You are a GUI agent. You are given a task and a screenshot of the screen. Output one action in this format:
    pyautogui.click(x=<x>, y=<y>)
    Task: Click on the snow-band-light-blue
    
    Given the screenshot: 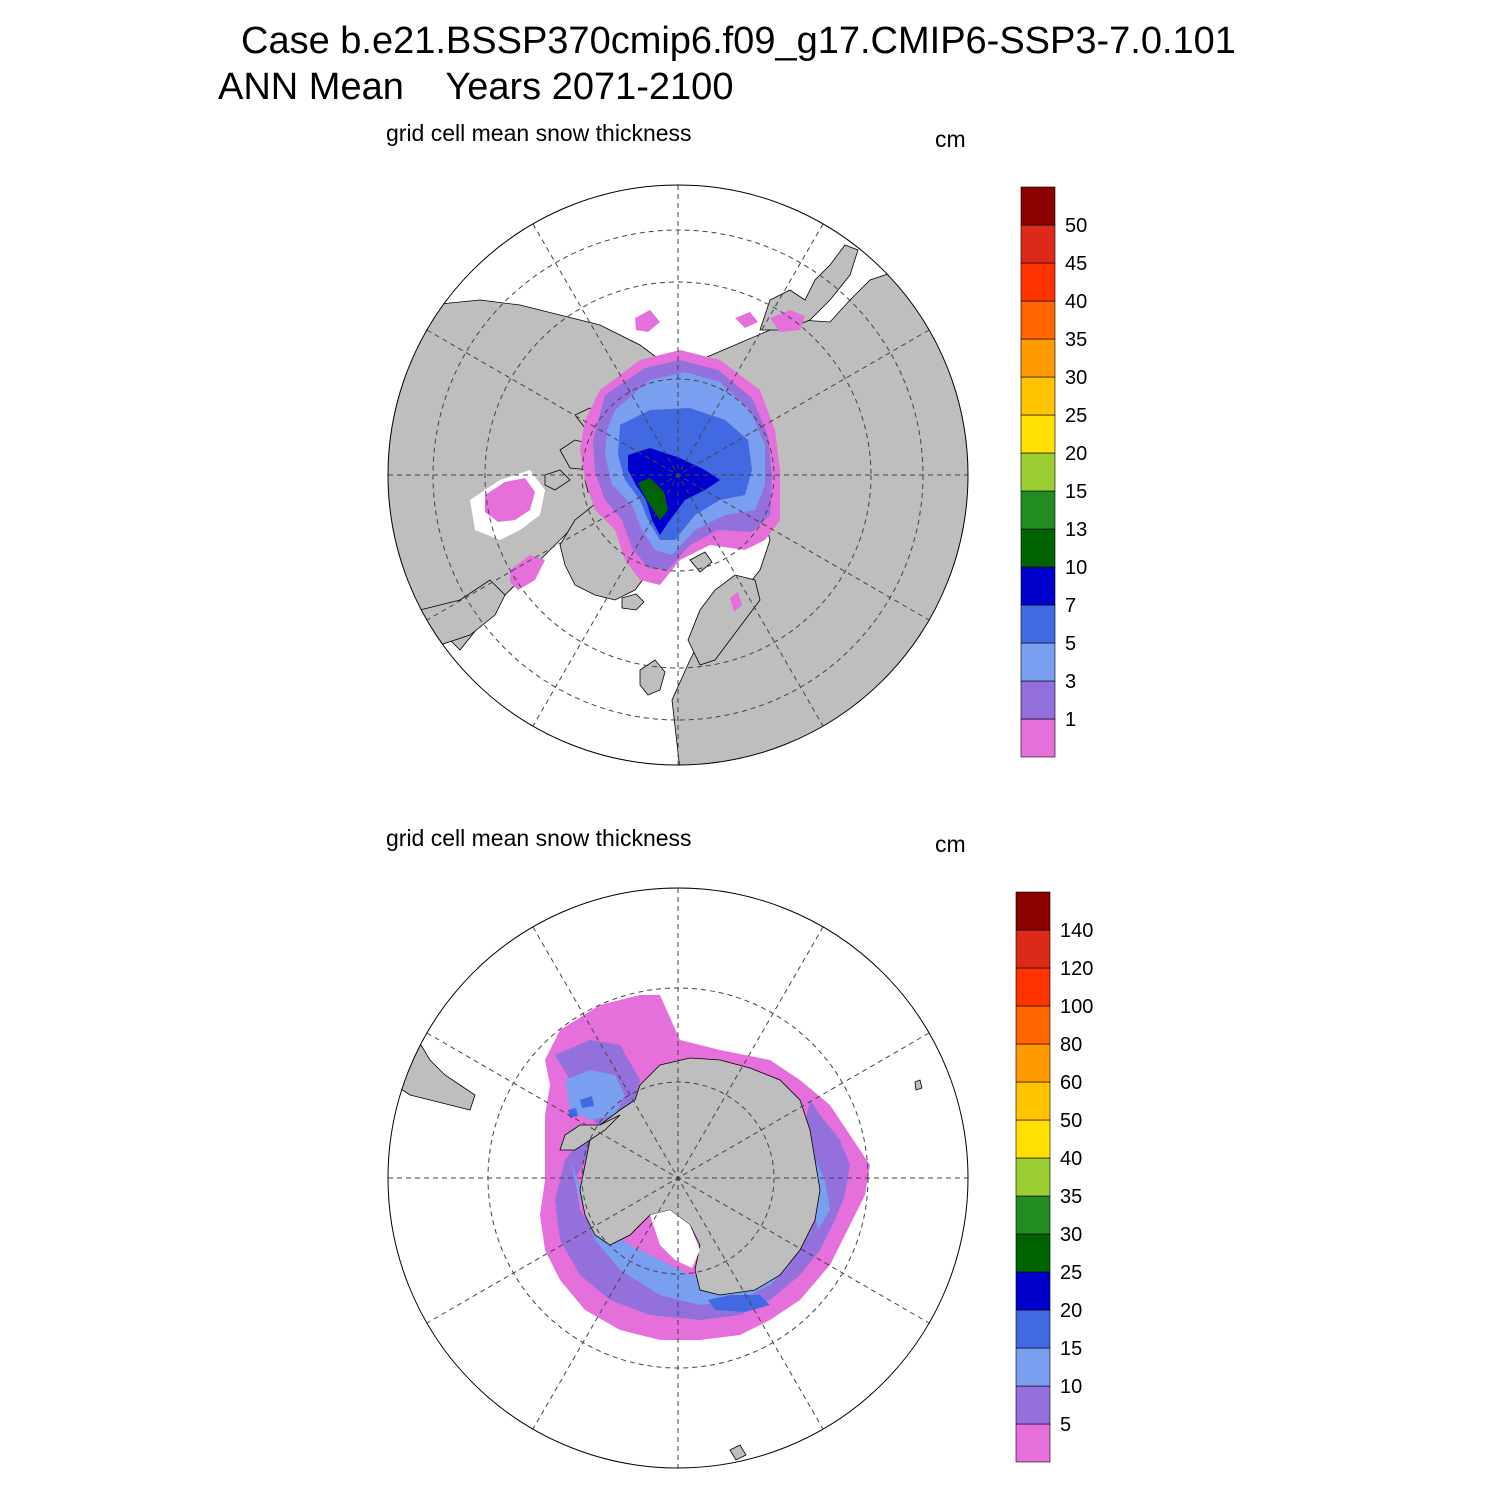 What is the action you would take?
    pyautogui.click(x=697, y=1187)
    